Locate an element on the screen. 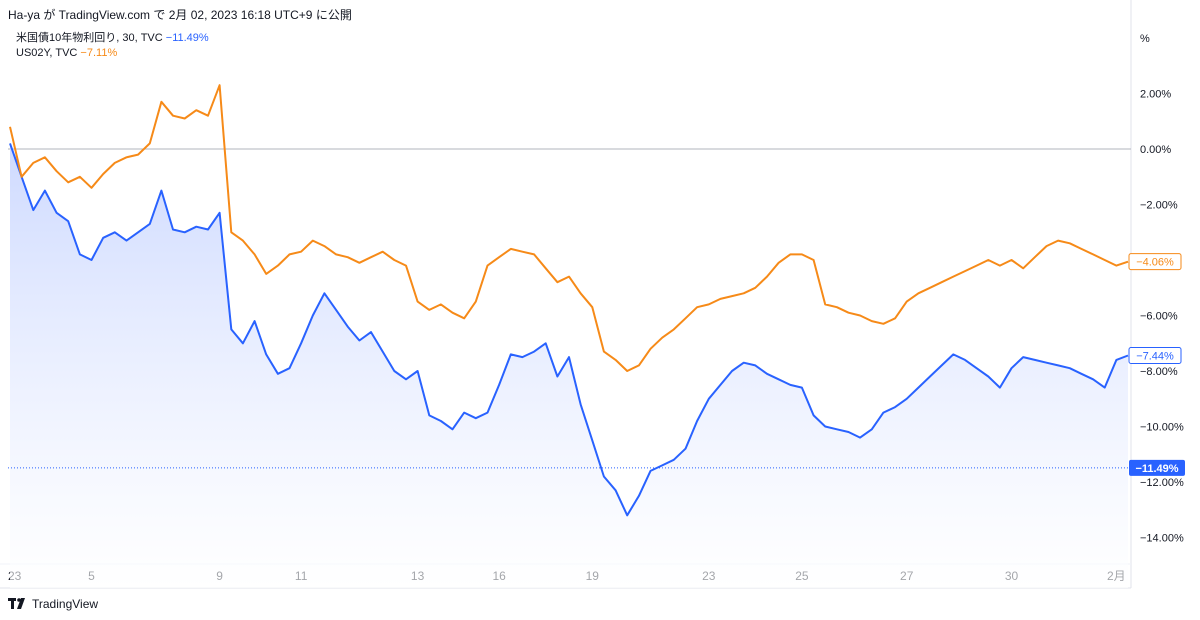 This screenshot has height=620, width=1200. legend-row-us10y: 米国債10年物利回り, 30, TVC −11.49% is located at coordinates (112, 38).